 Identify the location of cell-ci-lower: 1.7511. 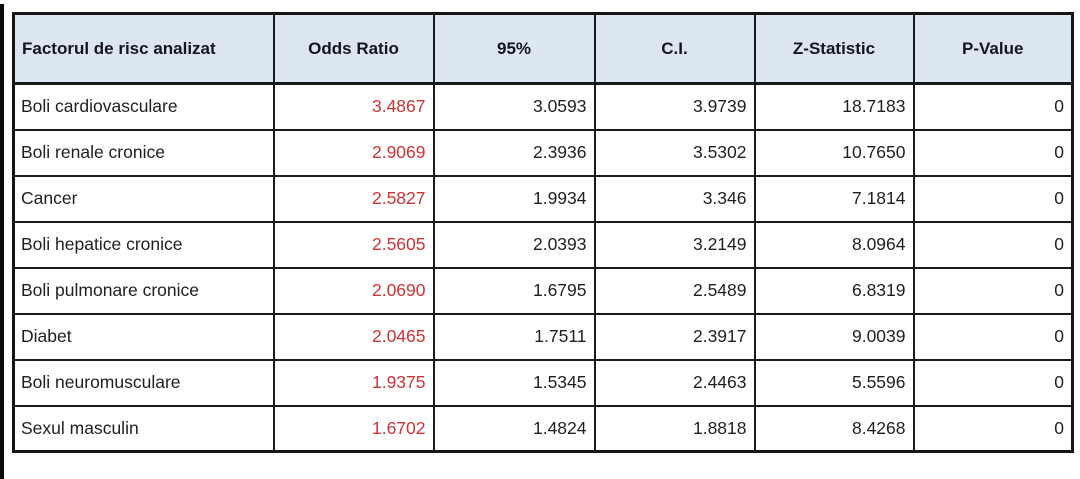
(514, 336).